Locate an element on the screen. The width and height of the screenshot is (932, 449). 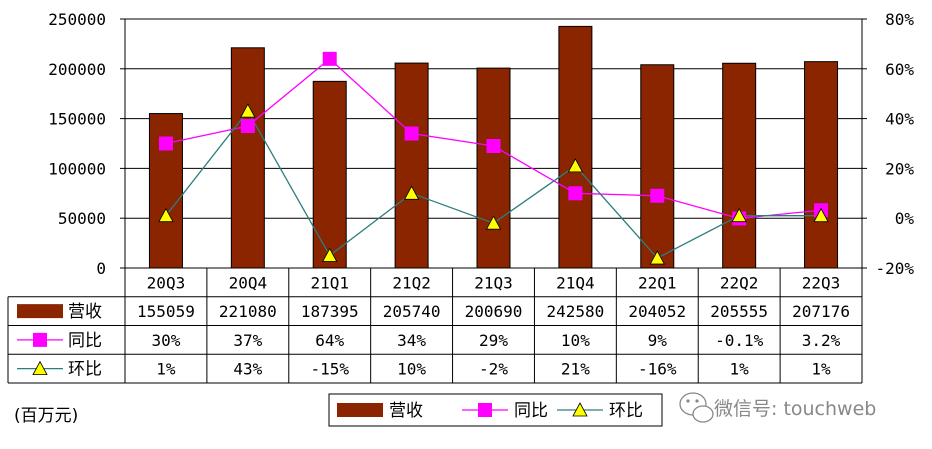
left-tick-label: 200000 is located at coordinates (77, 69).